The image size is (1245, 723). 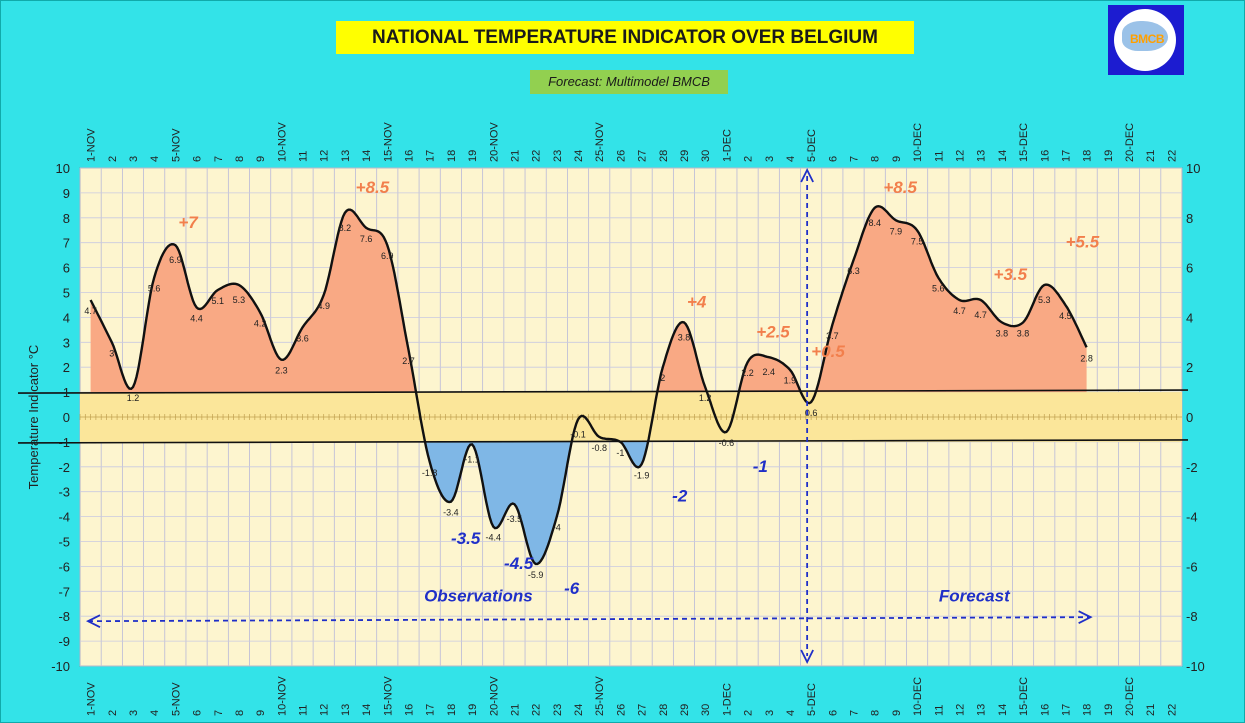 I want to click on y2-tick-label: 2, so click(x=1189, y=367).